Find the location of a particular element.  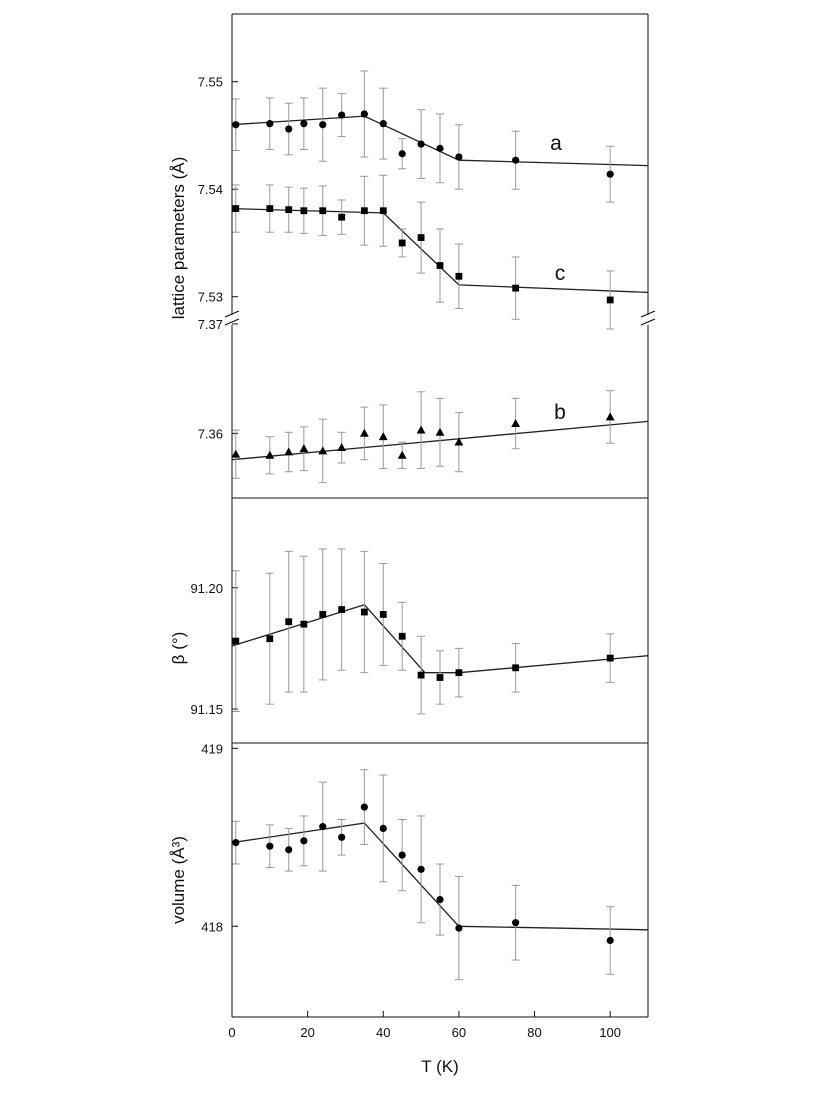

y-tick-label-lattice-ac: 7.55 is located at coordinates (210, 82).